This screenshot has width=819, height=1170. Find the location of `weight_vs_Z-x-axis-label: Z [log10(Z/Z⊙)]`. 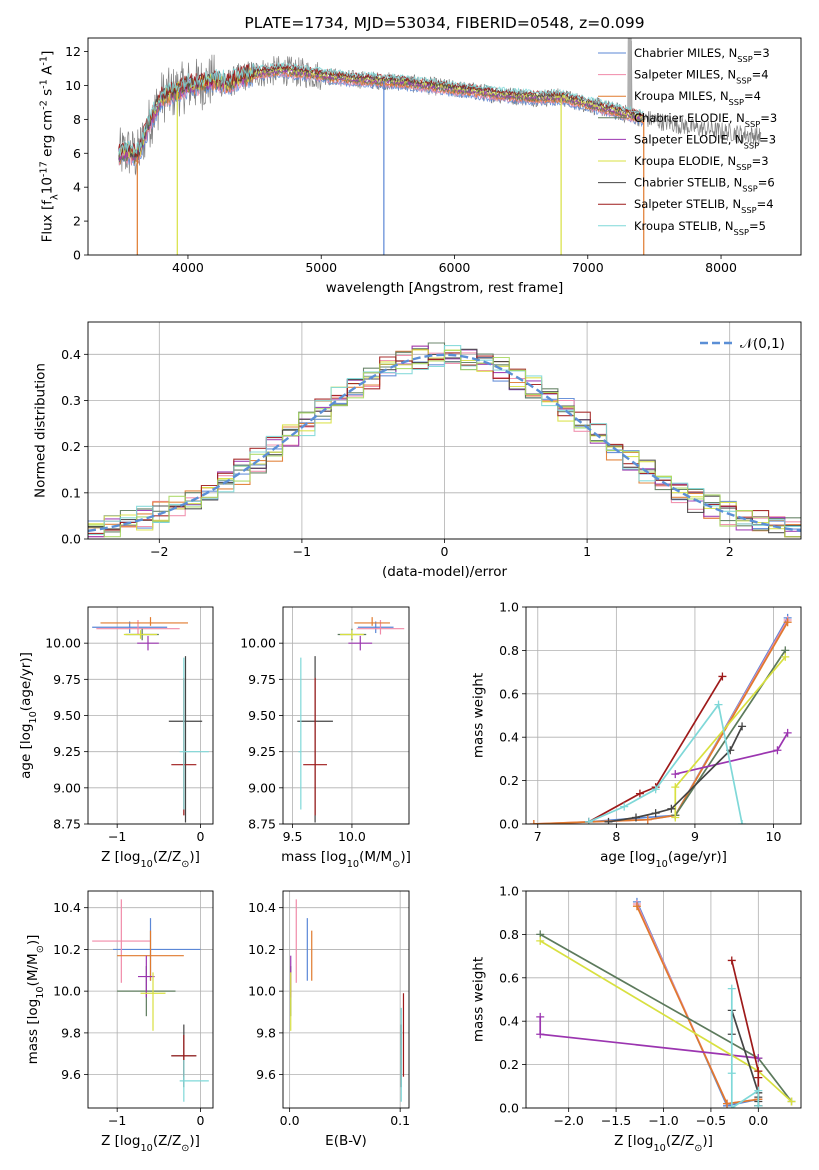

weight_vs_Z-x-axis-label: Z [log10(Z/Z⊙)] is located at coordinates (663, 1143).